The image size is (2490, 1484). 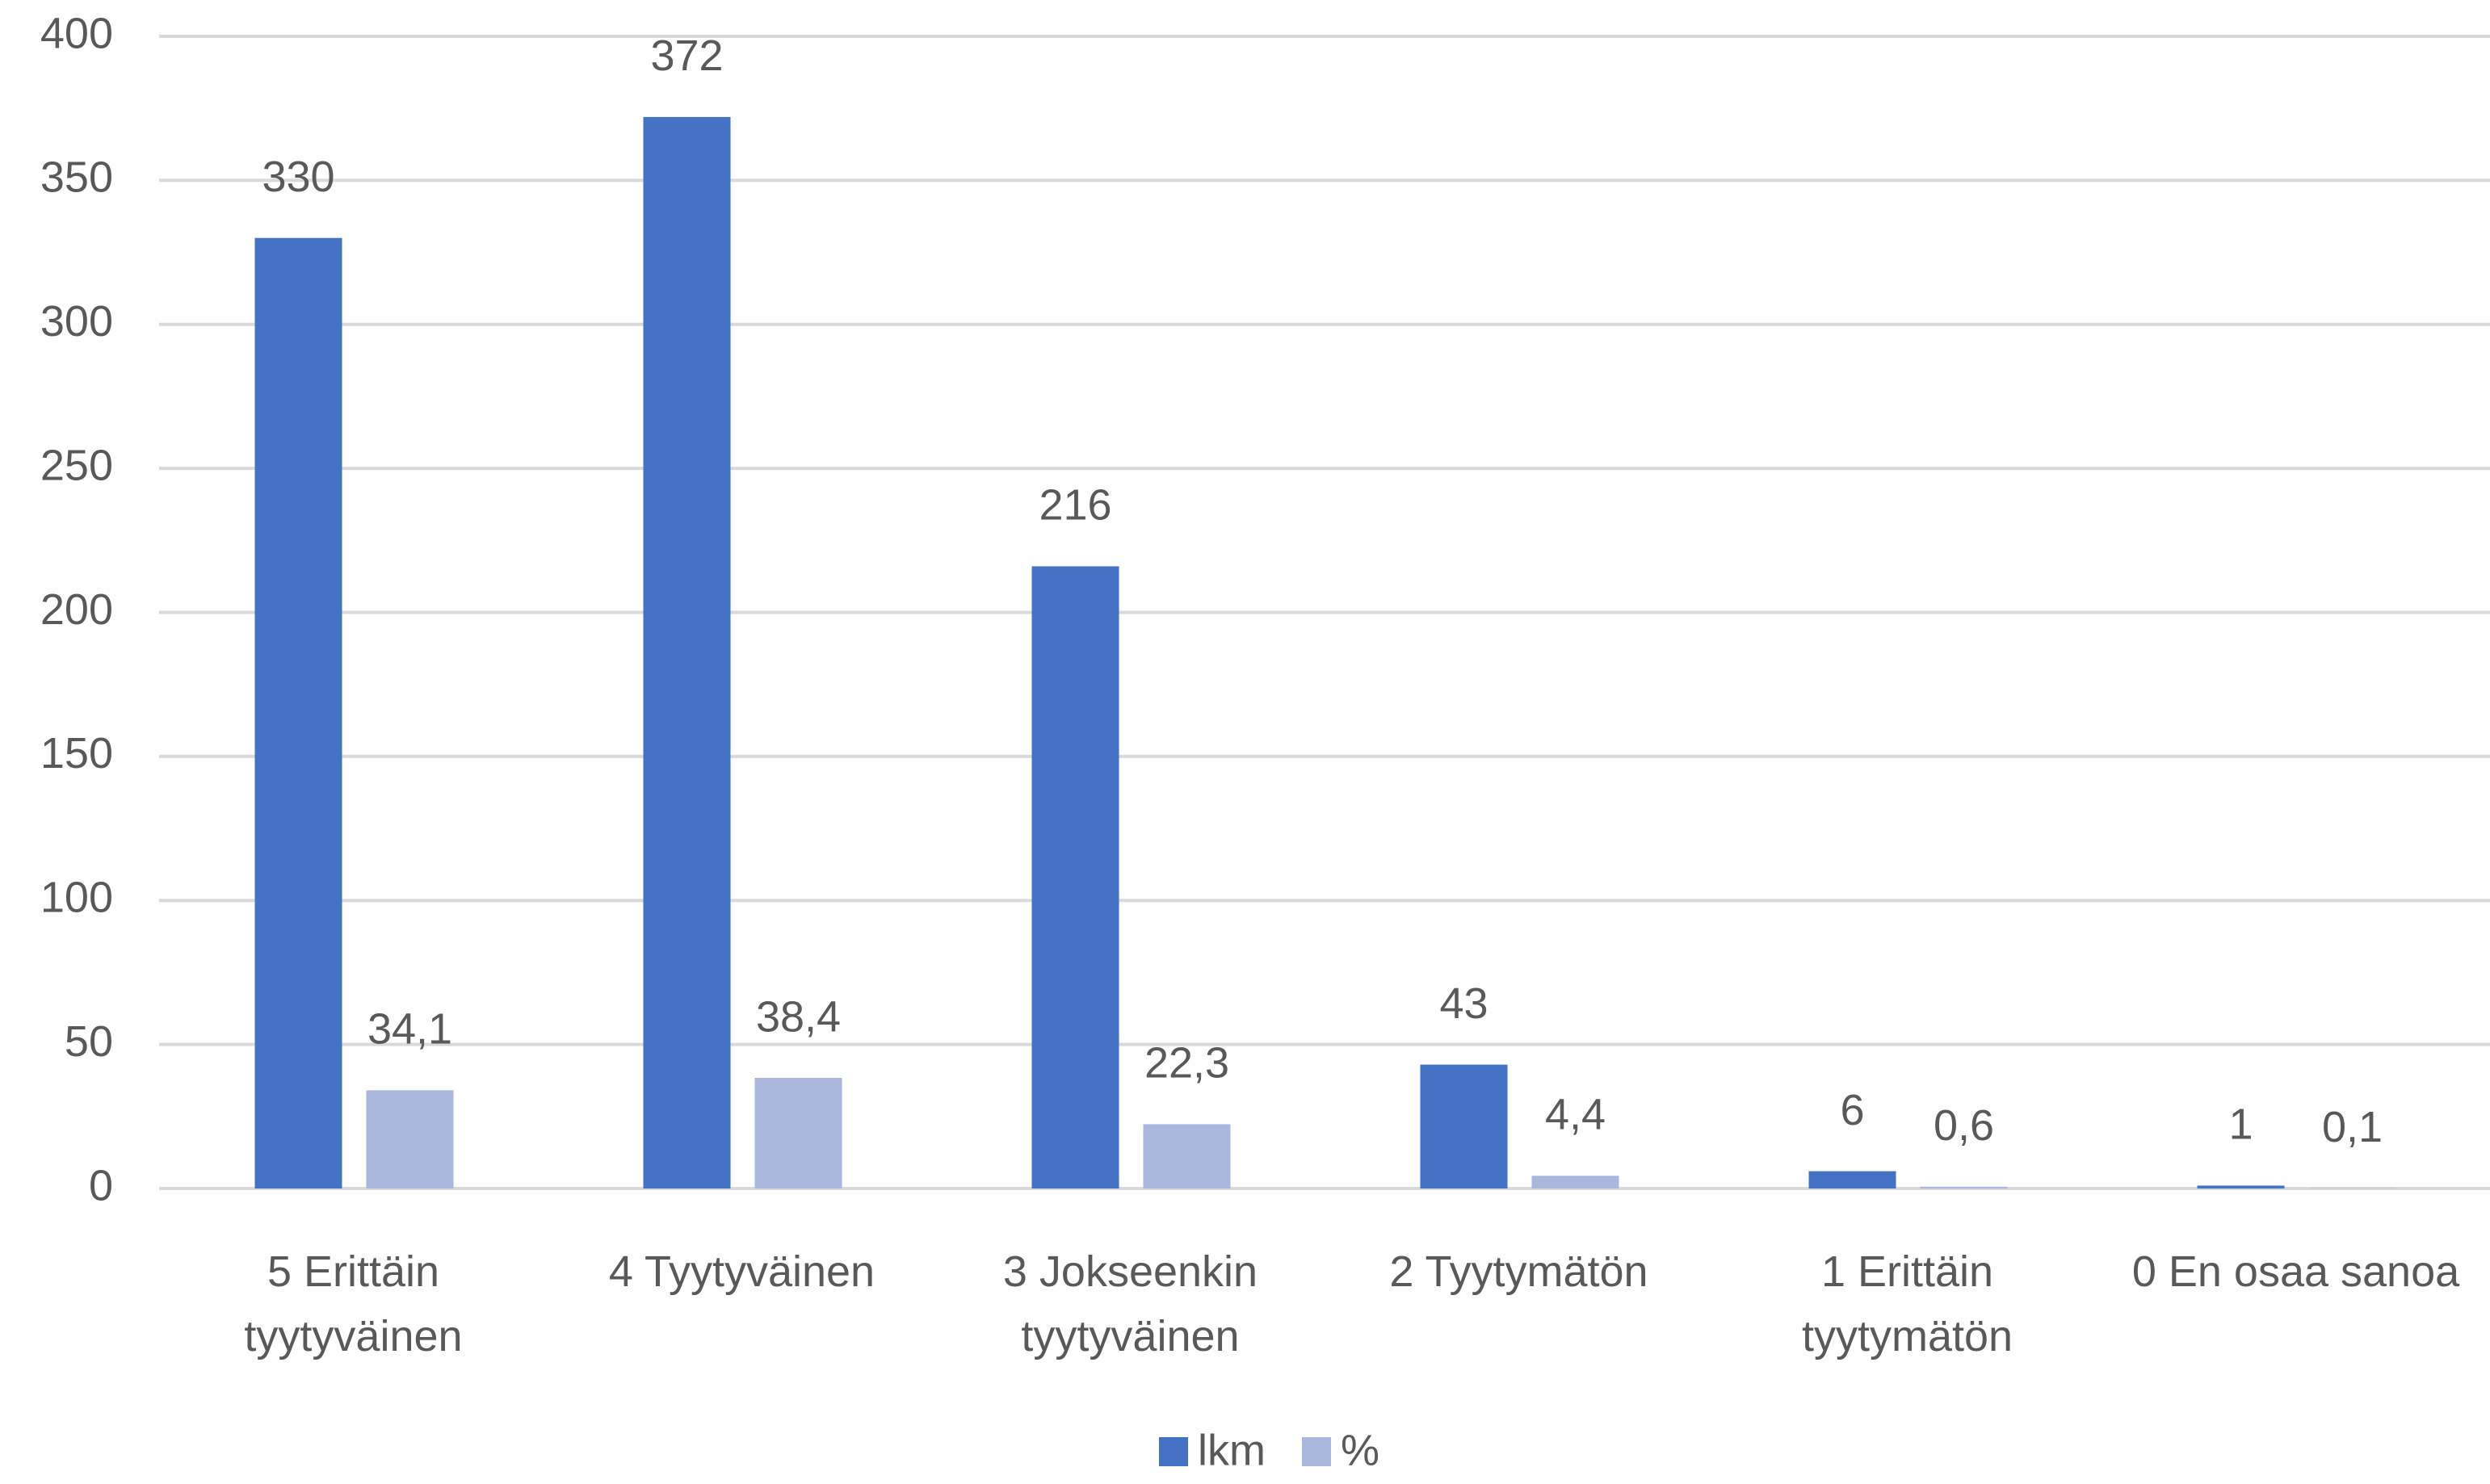 What do you see at coordinates (76, 753) in the screenshot?
I see `y-tick-label: 150` at bounding box center [76, 753].